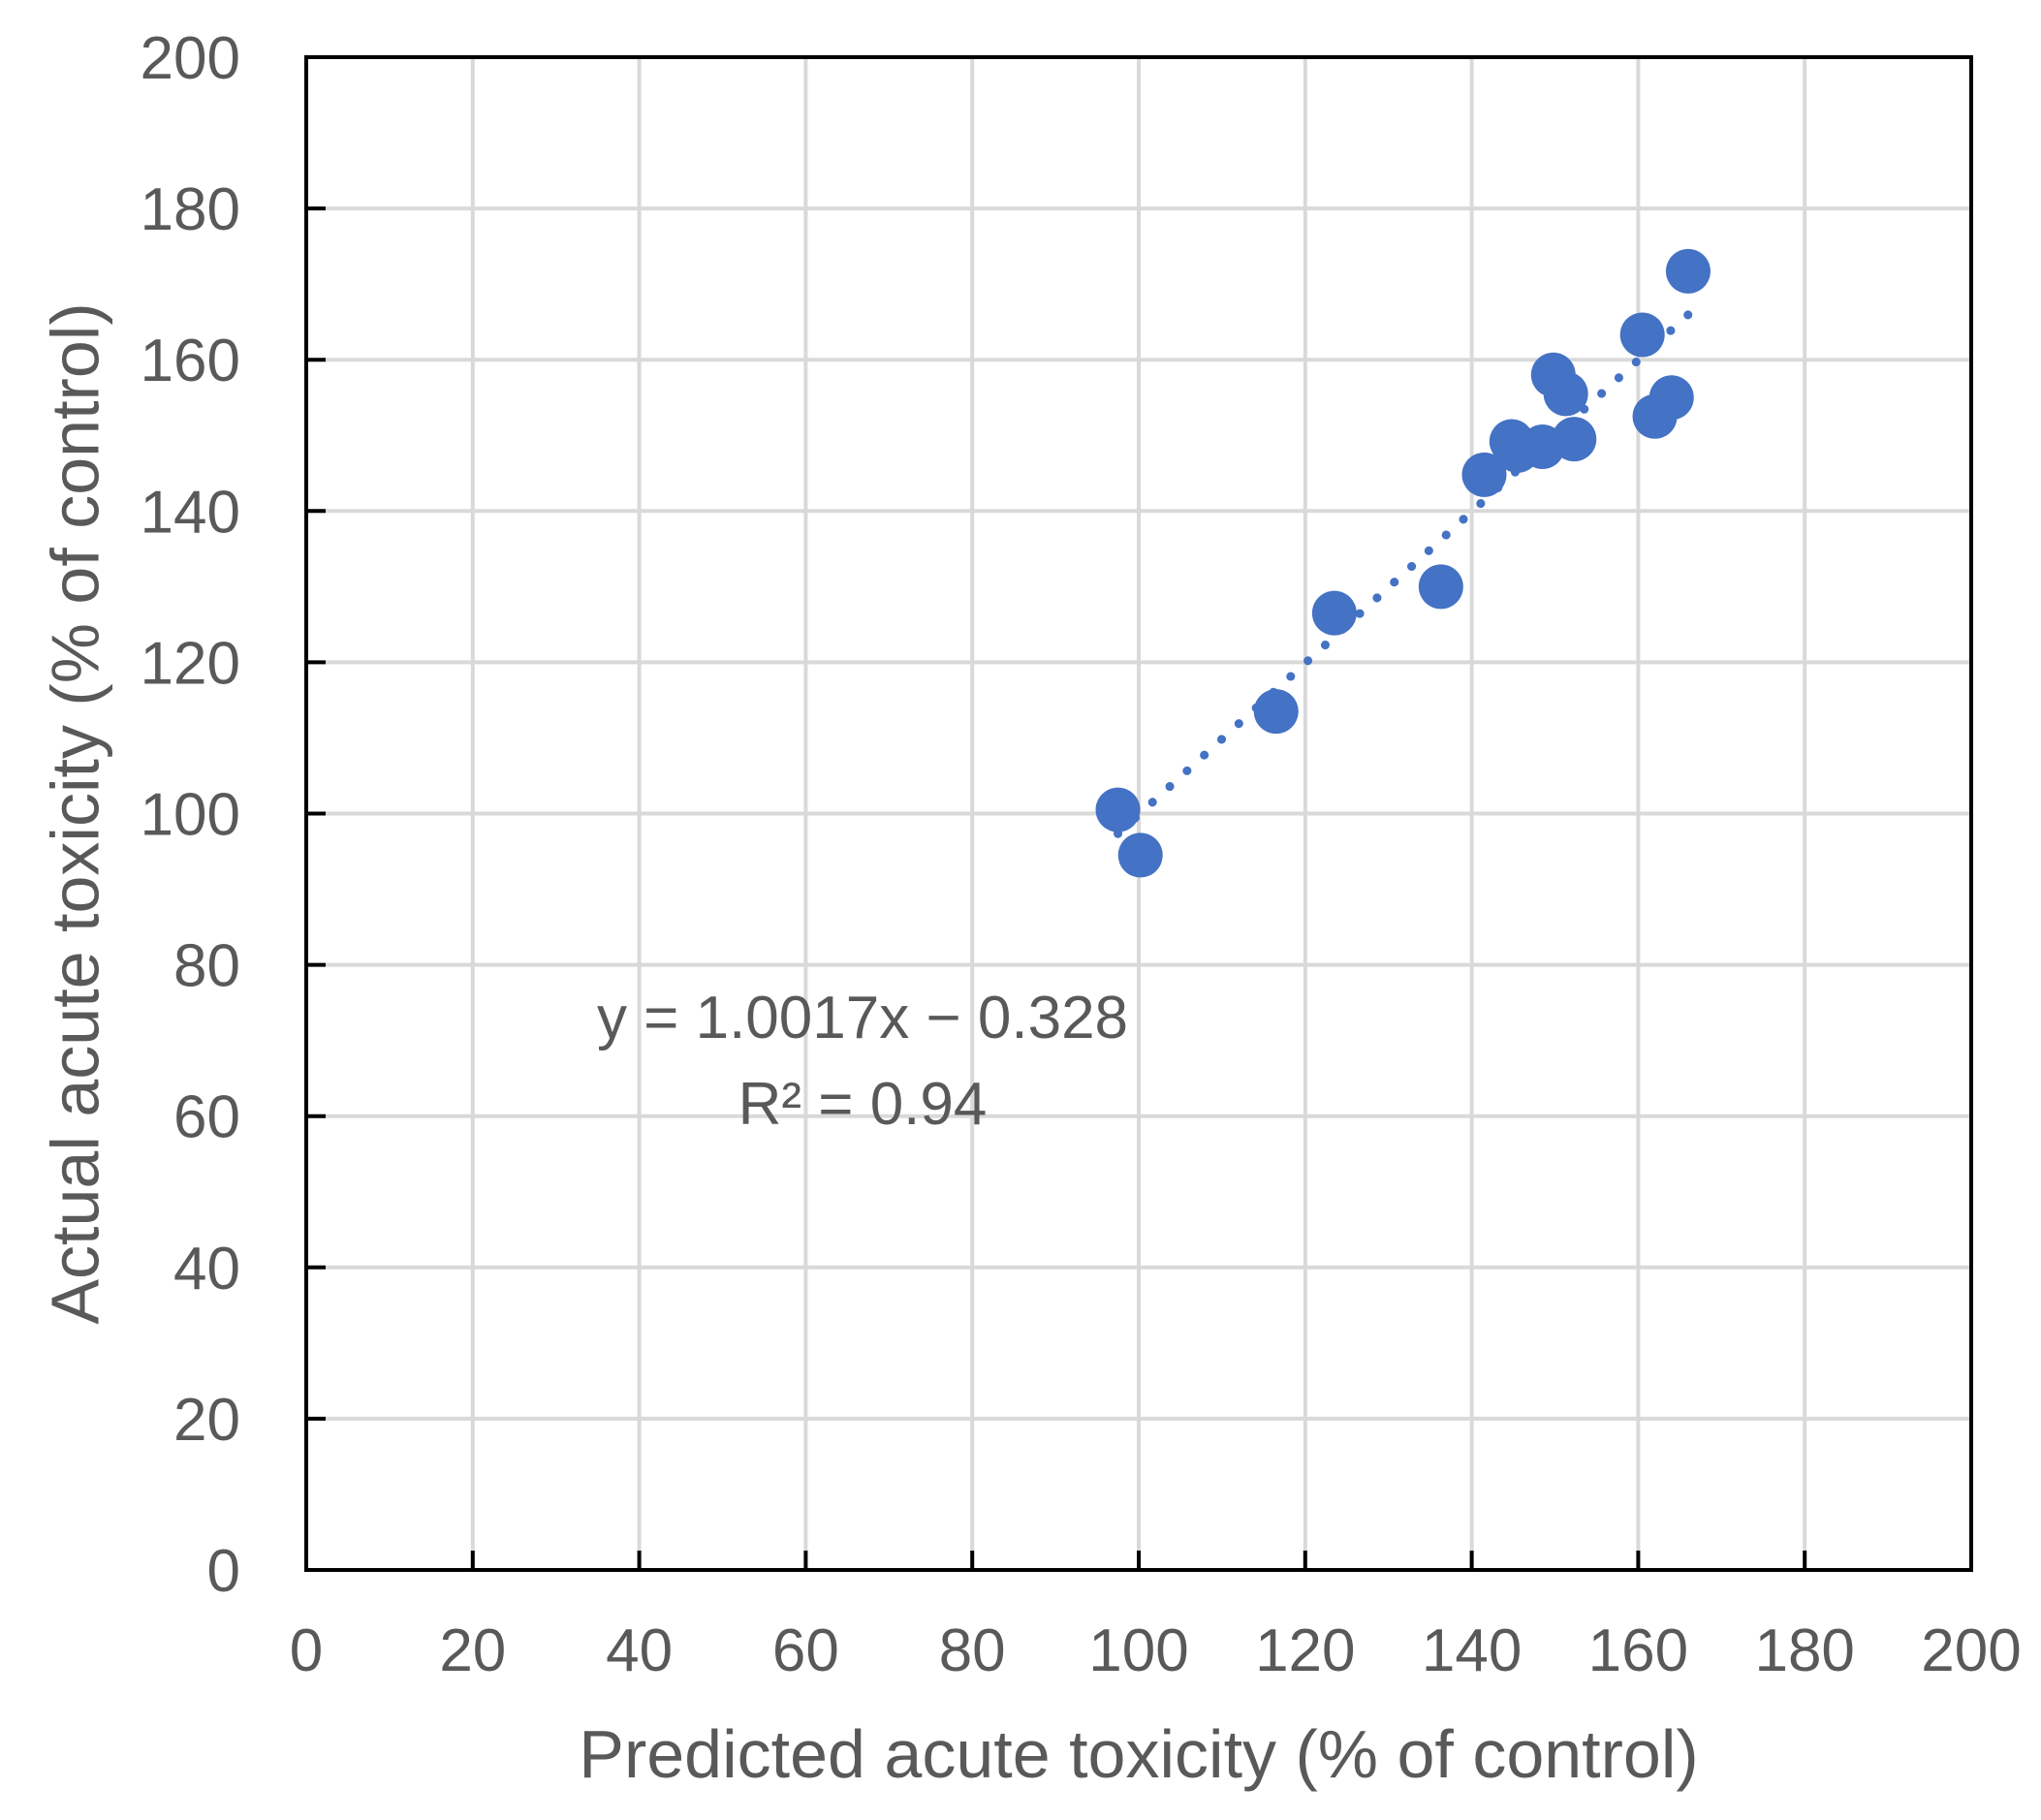 The height and width of the screenshot is (1820, 2041). What do you see at coordinates (206, 1118) in the screenshot?
I see `y-tick-label: 60` at bounding box center [206, 1118].